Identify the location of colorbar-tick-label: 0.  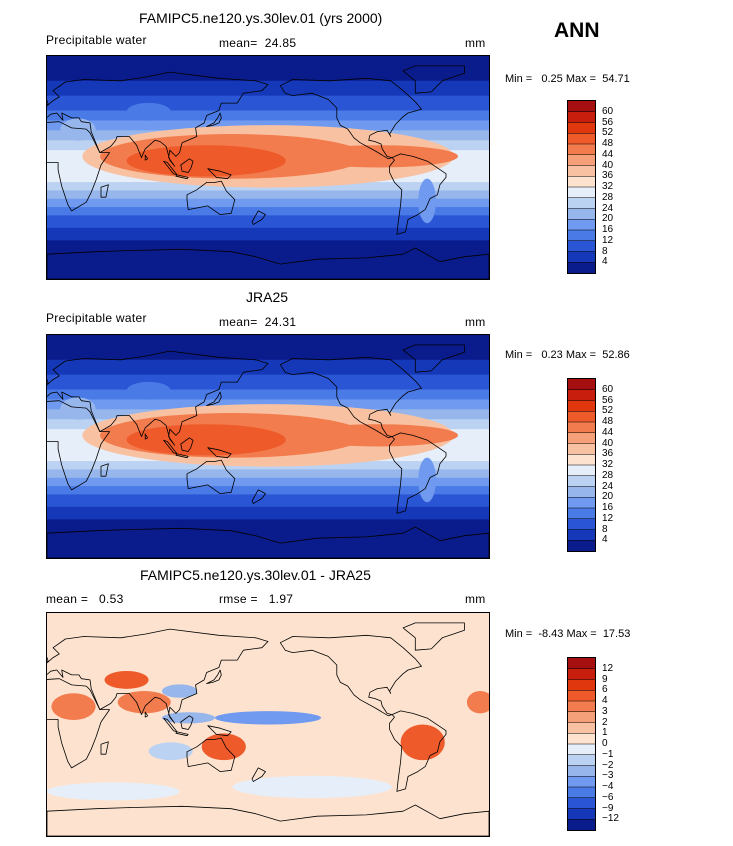
(605, 743).